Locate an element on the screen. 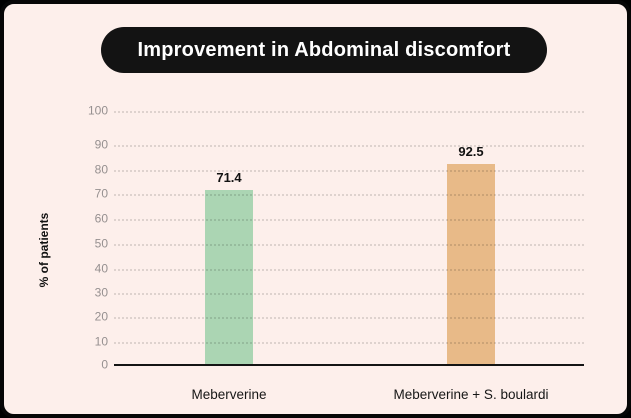 Image resolution: width=631 pixels, height=418 pixels. bar-meberverine is located at coordinates (229, 277).